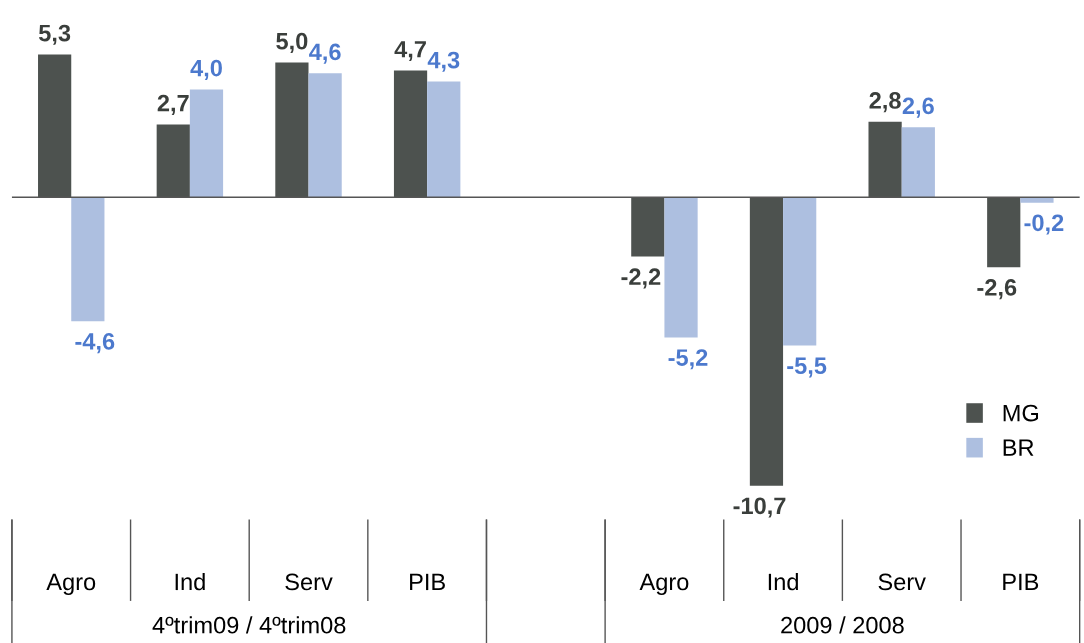  I want to click on data-label: -2,2, so click(641, 278).